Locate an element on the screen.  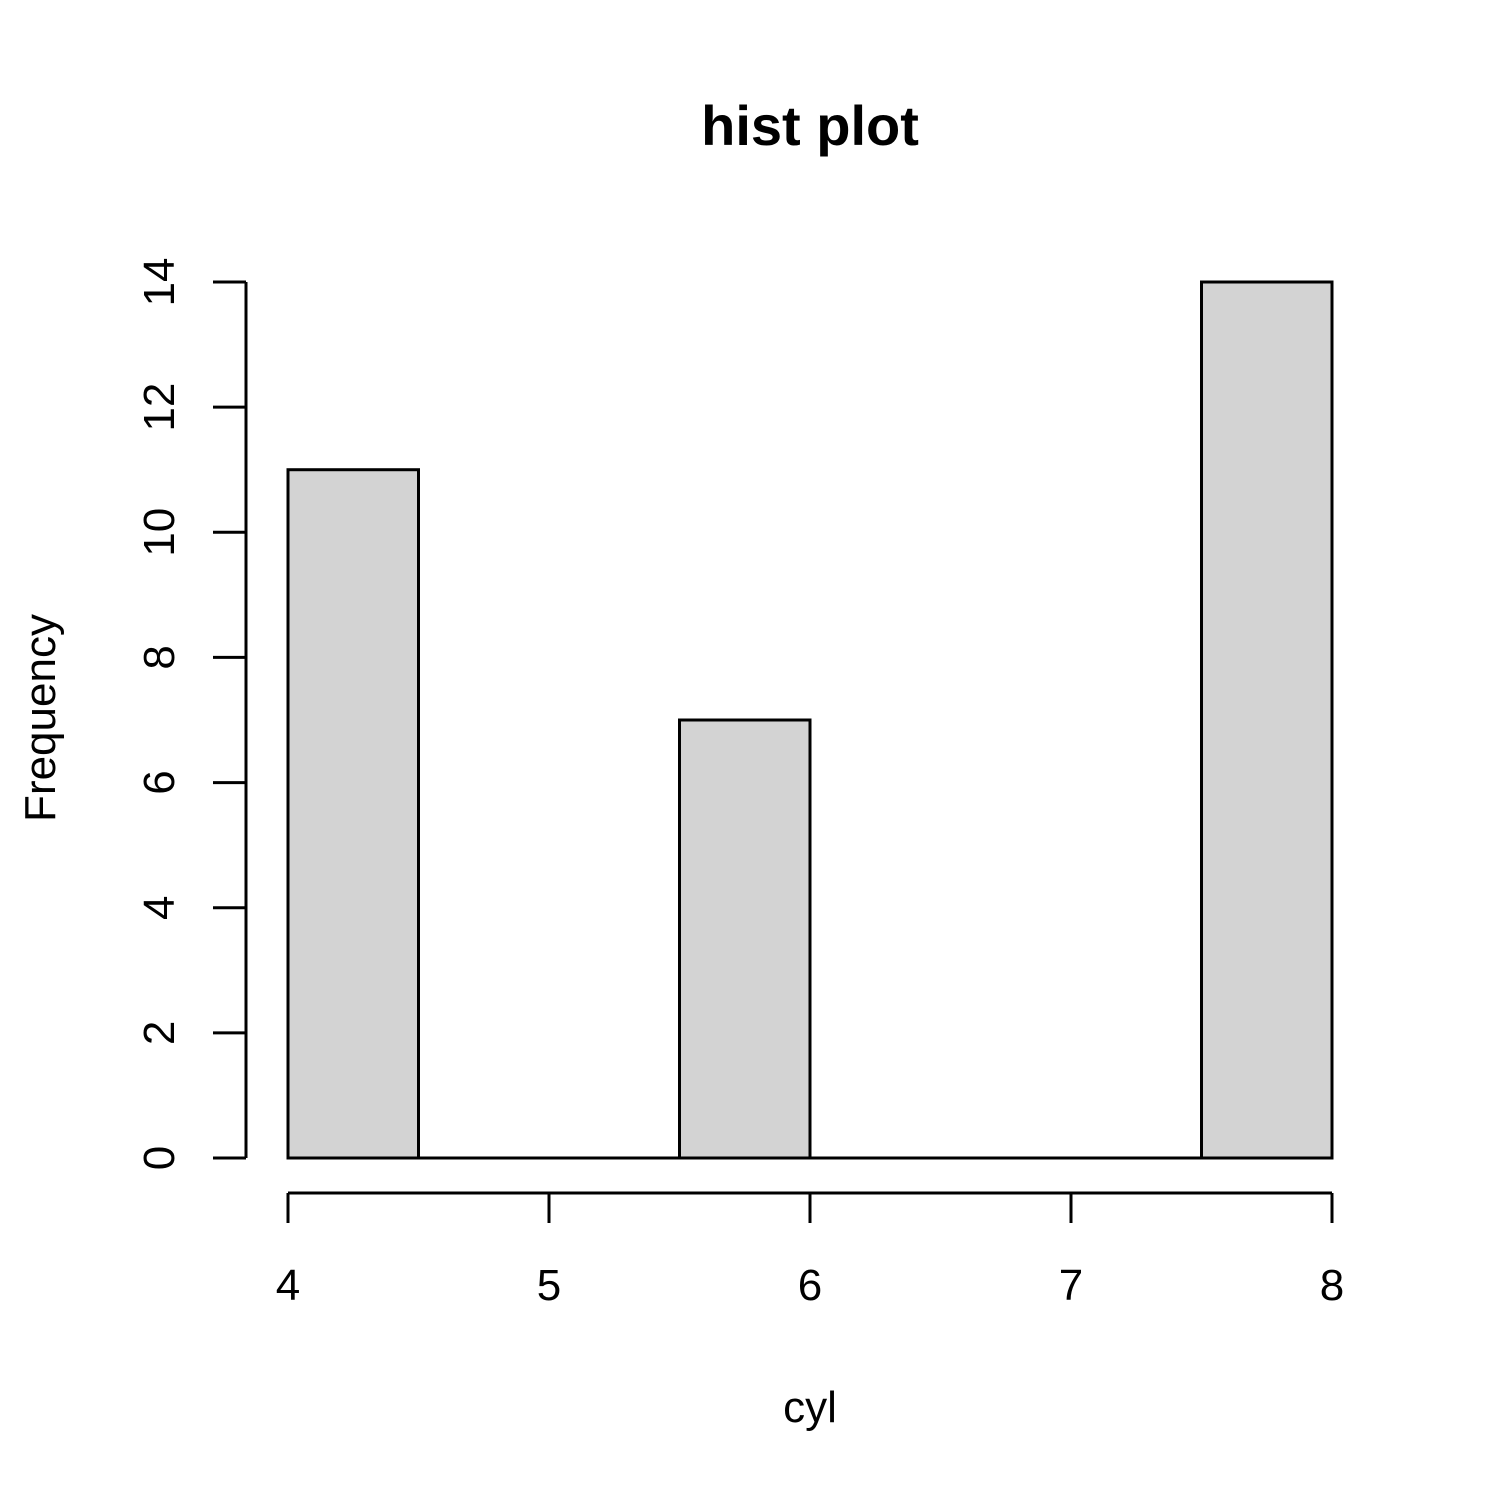
y-axis-label: Frequency is located at coordinates (40, 718).